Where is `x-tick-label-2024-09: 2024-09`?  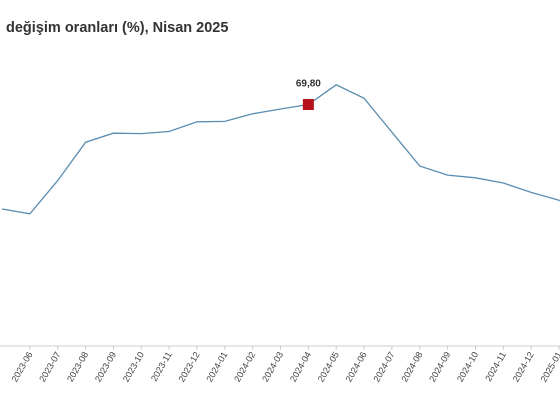 x-tick-label-2024-09: 2024-09 is located at coordinates (439, 367).